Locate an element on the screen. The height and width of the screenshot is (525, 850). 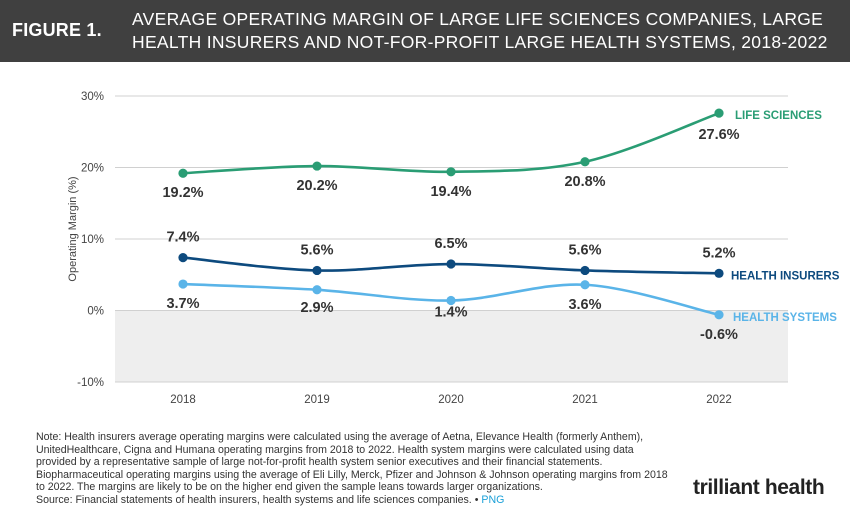
y-axis-label: Operating Margin (%) is located at coordinates (73, 228).